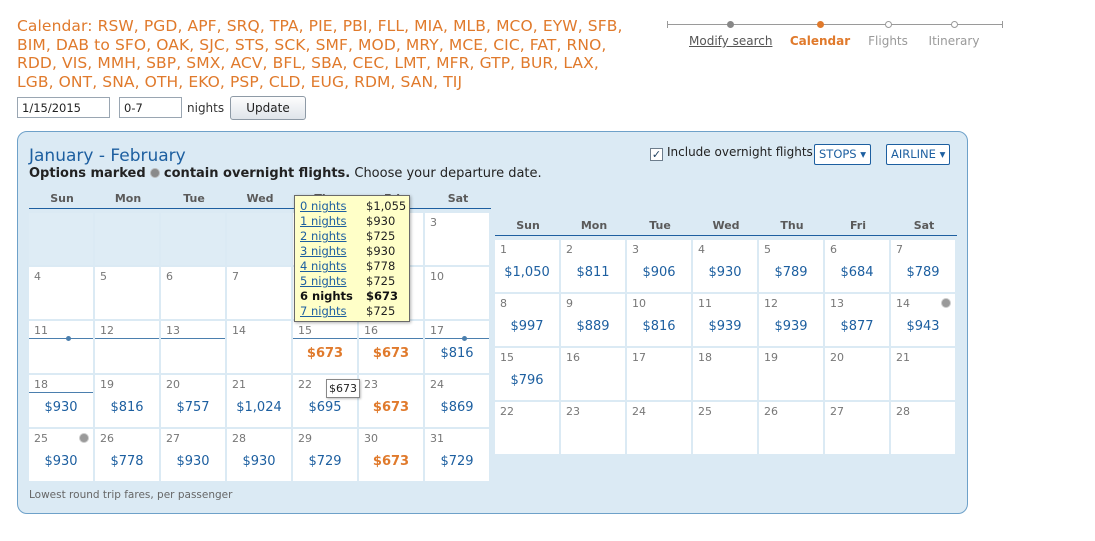  Describe the element at coordinates (923, 326) in the screenshot. I see `fare-price: $943` at that location.